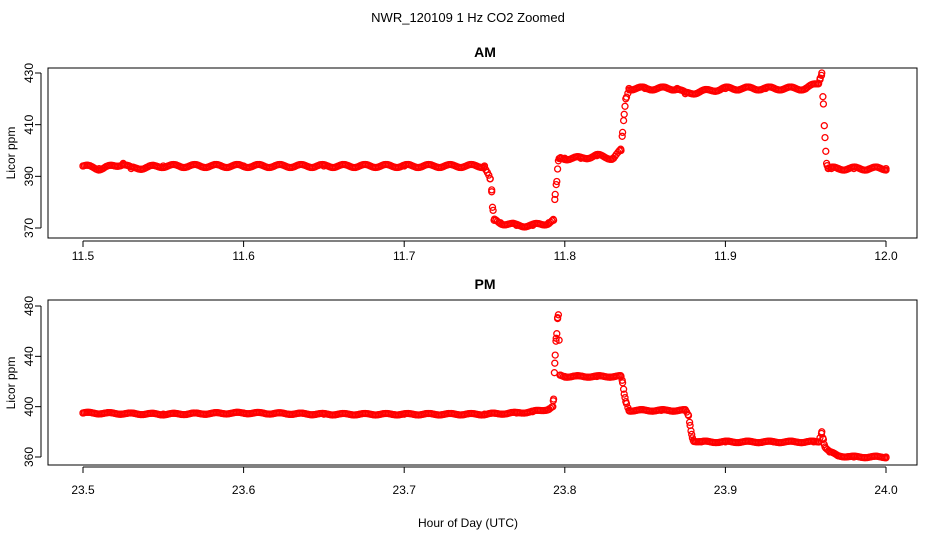 The image size is (936, 540). What do you see at coordinates (468, 17) in the screenshot?
I see `figure-title: NWR_120109 1 Hz CO2 Zoomed` at bounding box center [468, 17].